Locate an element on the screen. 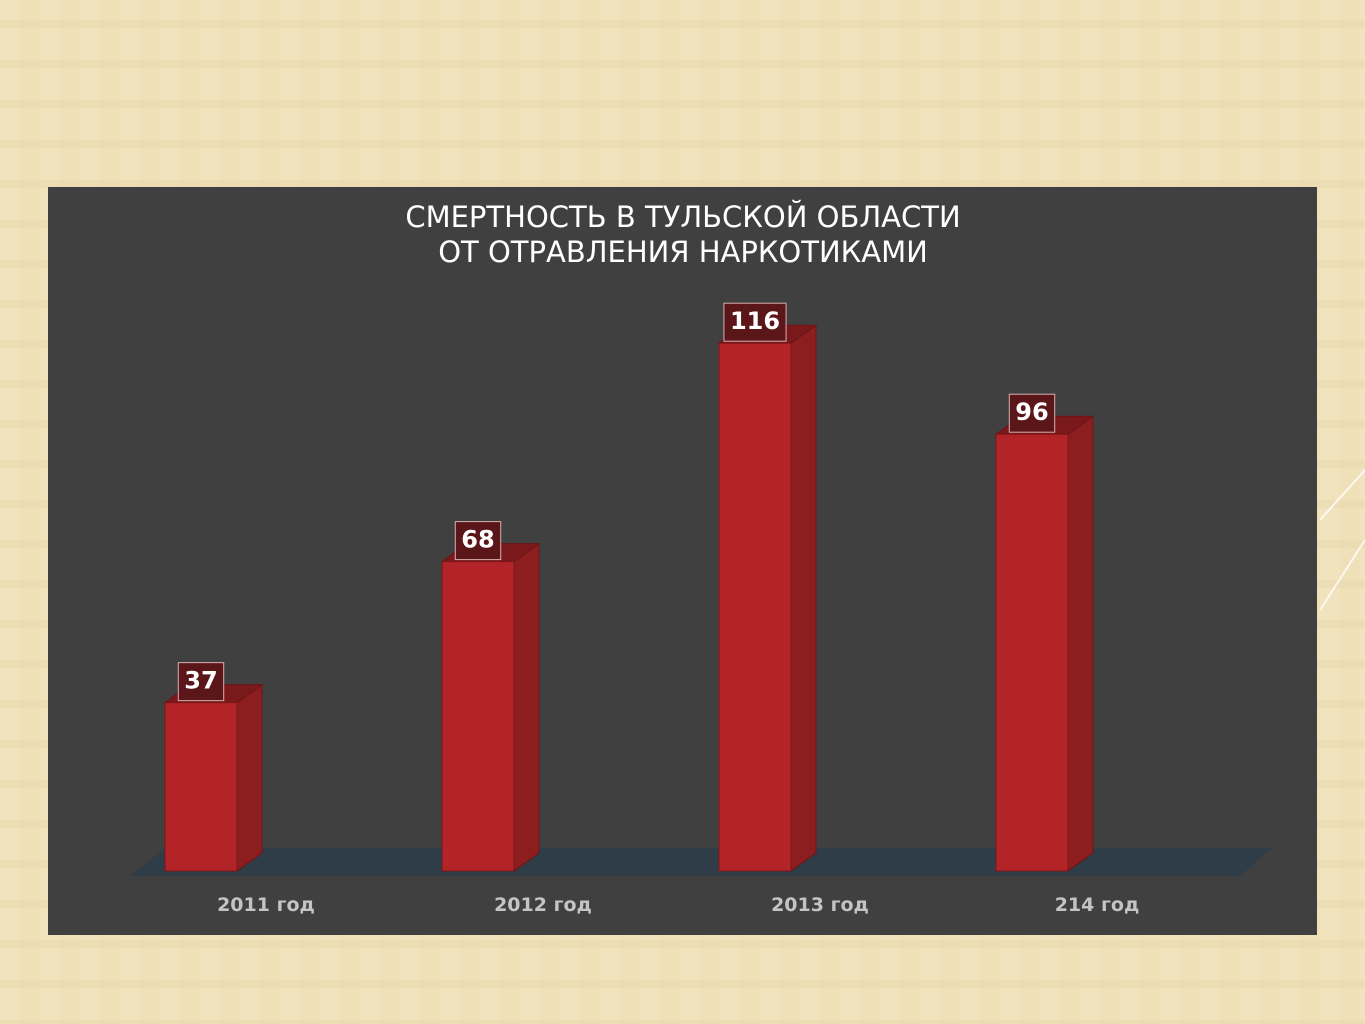 This screenshot has height=1024, width=1365. x-tick-label: 214 год is located at coordinates (1097, 905).